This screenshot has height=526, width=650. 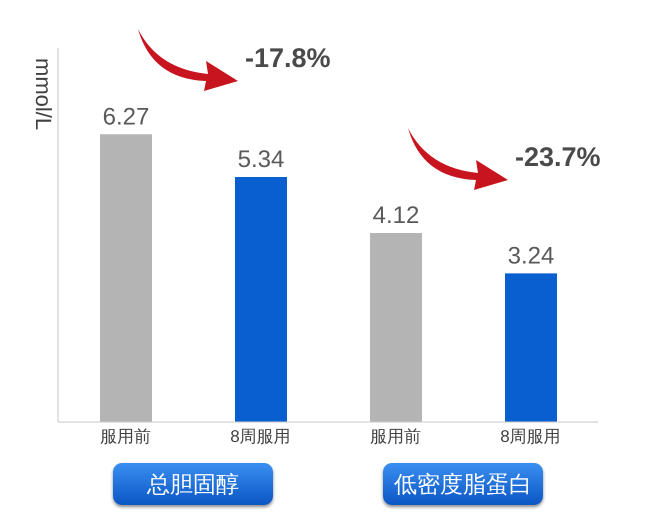 I want to click on text: -17.8%, so click(x=288, y=58).